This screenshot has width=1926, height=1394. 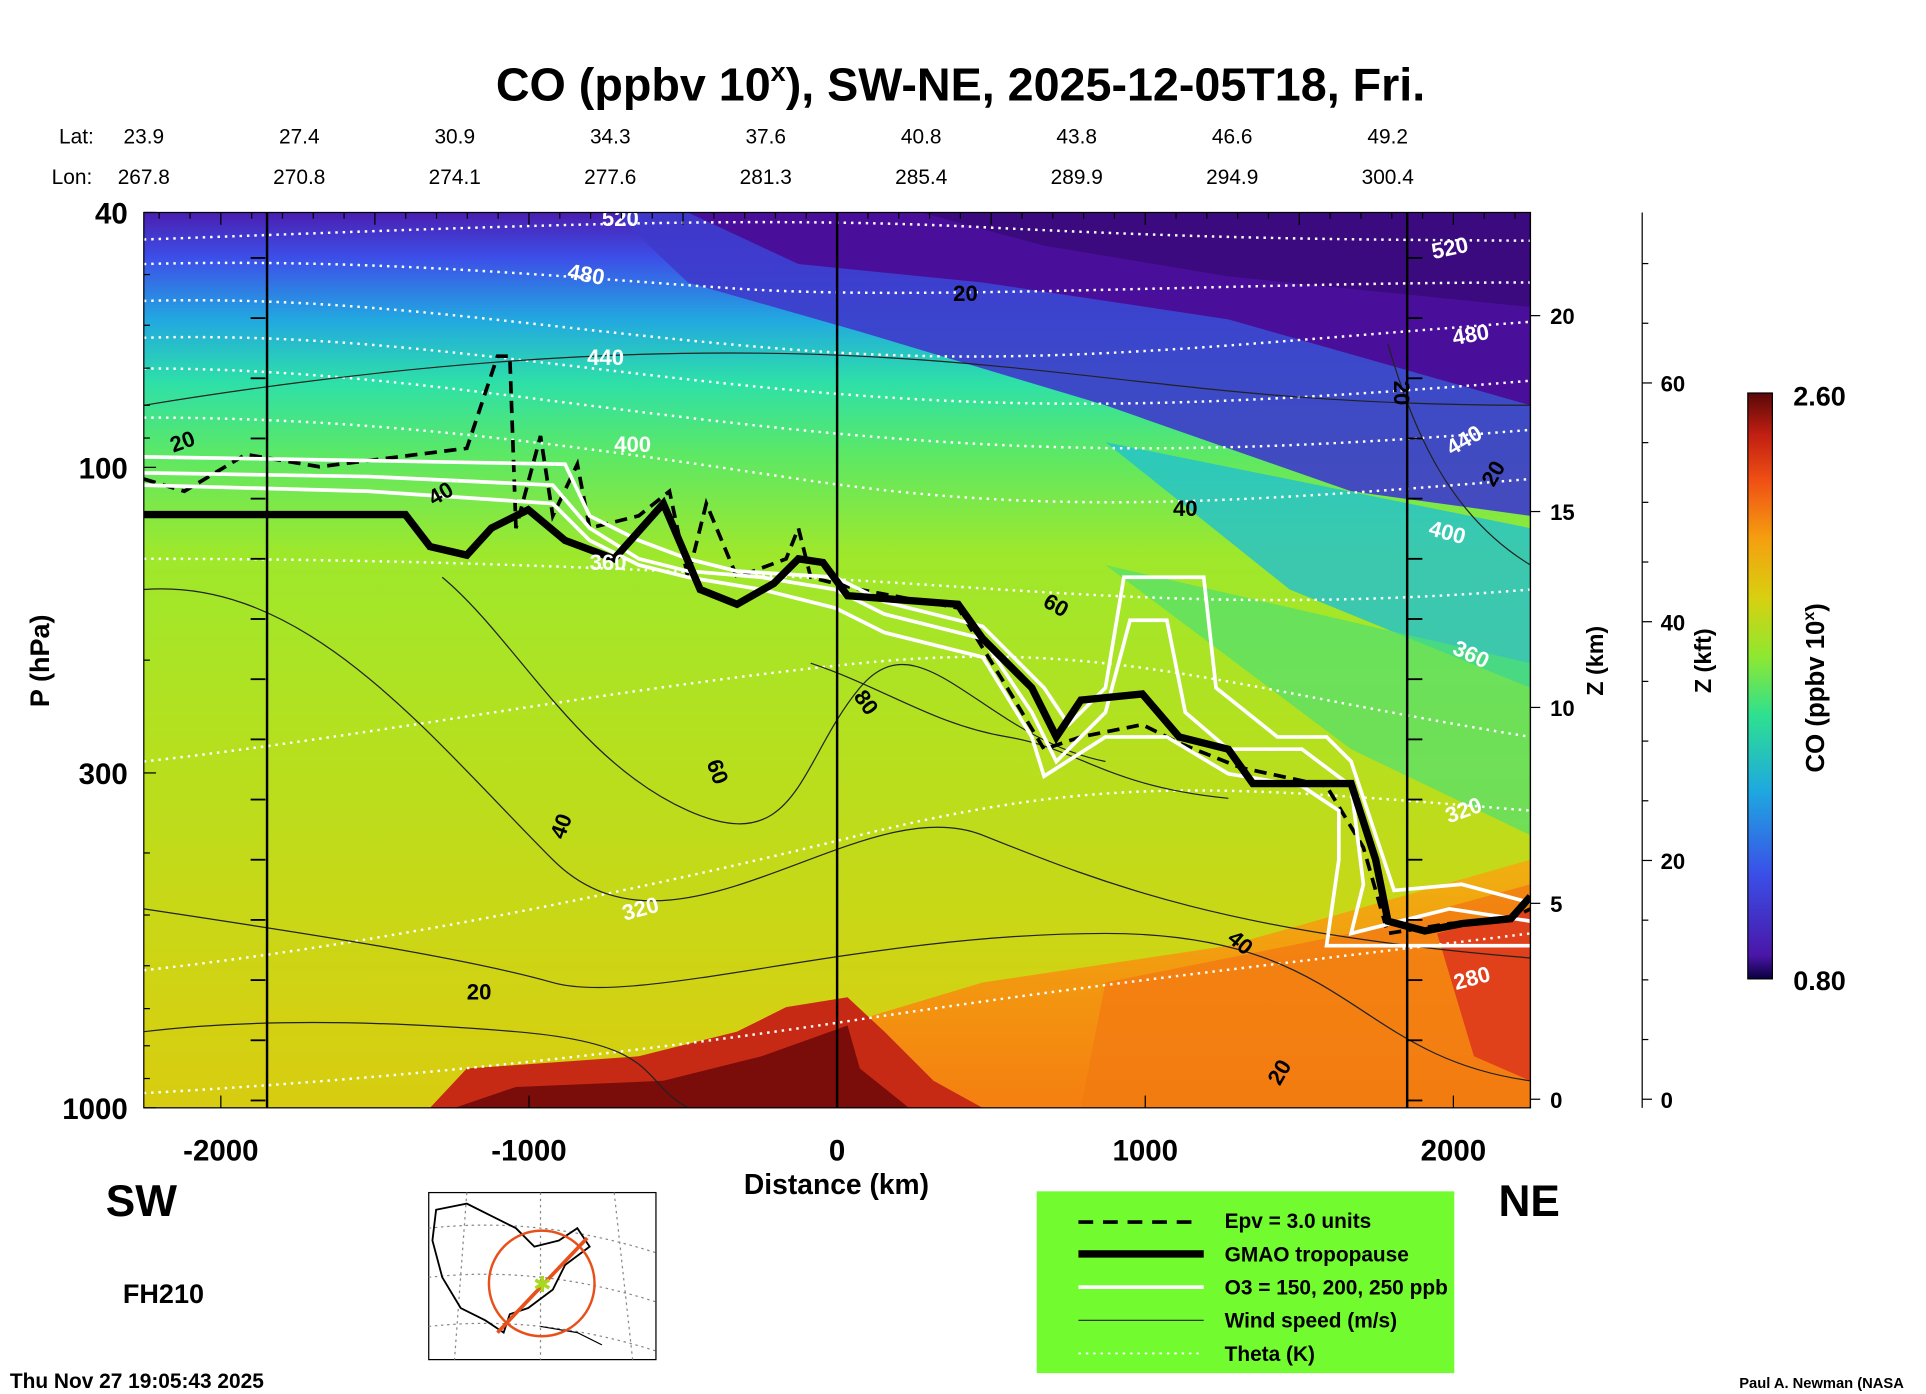 I want to click on y-tick-label: 40, so click(x=111, y=214).